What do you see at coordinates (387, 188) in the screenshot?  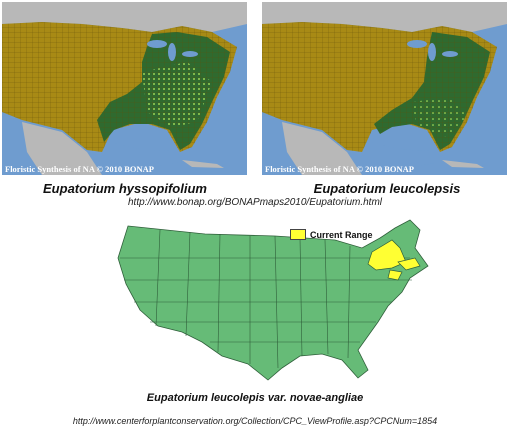 I see `species-caption-leucolepsis: Eupatorium leucolepsis` at bounding box center [387, 188].